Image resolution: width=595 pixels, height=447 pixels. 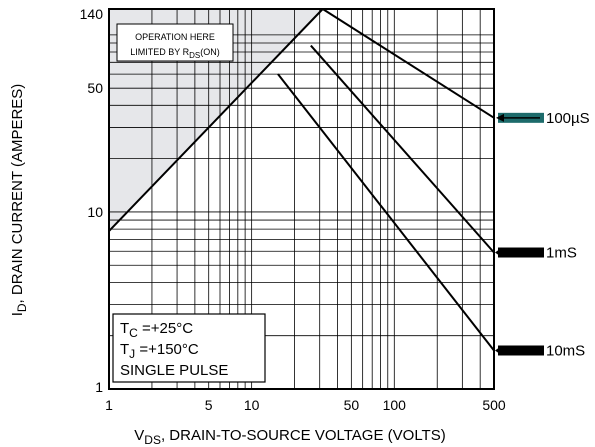 What do you see at coordinates (95, 88) in the screenshot?
I see `y-tick-label: 50` at bounding box center [95, 88].